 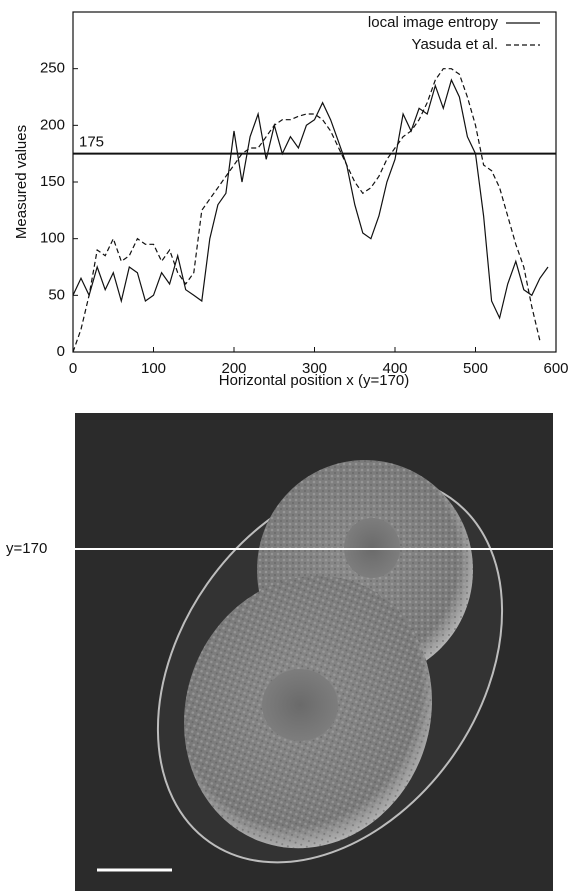 What do you see at coordinates (314, 368) in the screenshot?
I see `x-tick-label: 300` at bounding box center [314, 368].